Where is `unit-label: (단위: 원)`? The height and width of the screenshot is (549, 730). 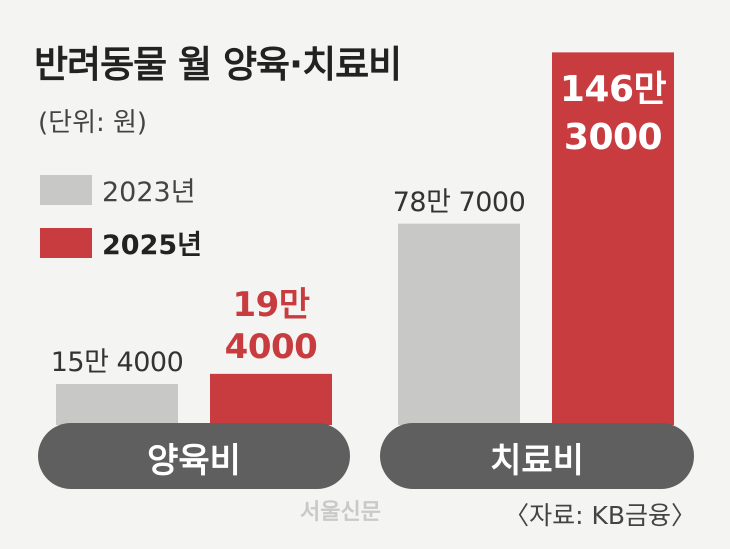 unit-label: (단위: 원) is located at coordinates (92, 120).